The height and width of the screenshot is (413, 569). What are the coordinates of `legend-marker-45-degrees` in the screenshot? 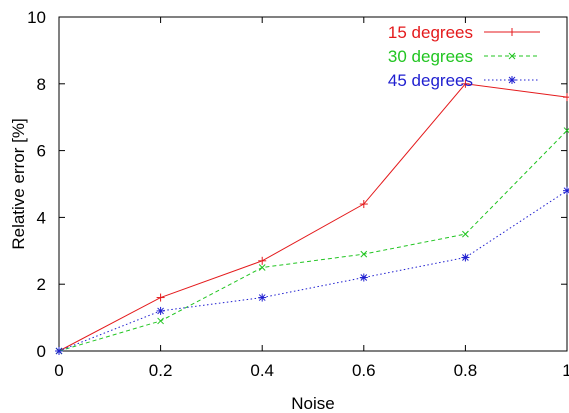 It's located at (512, 80).